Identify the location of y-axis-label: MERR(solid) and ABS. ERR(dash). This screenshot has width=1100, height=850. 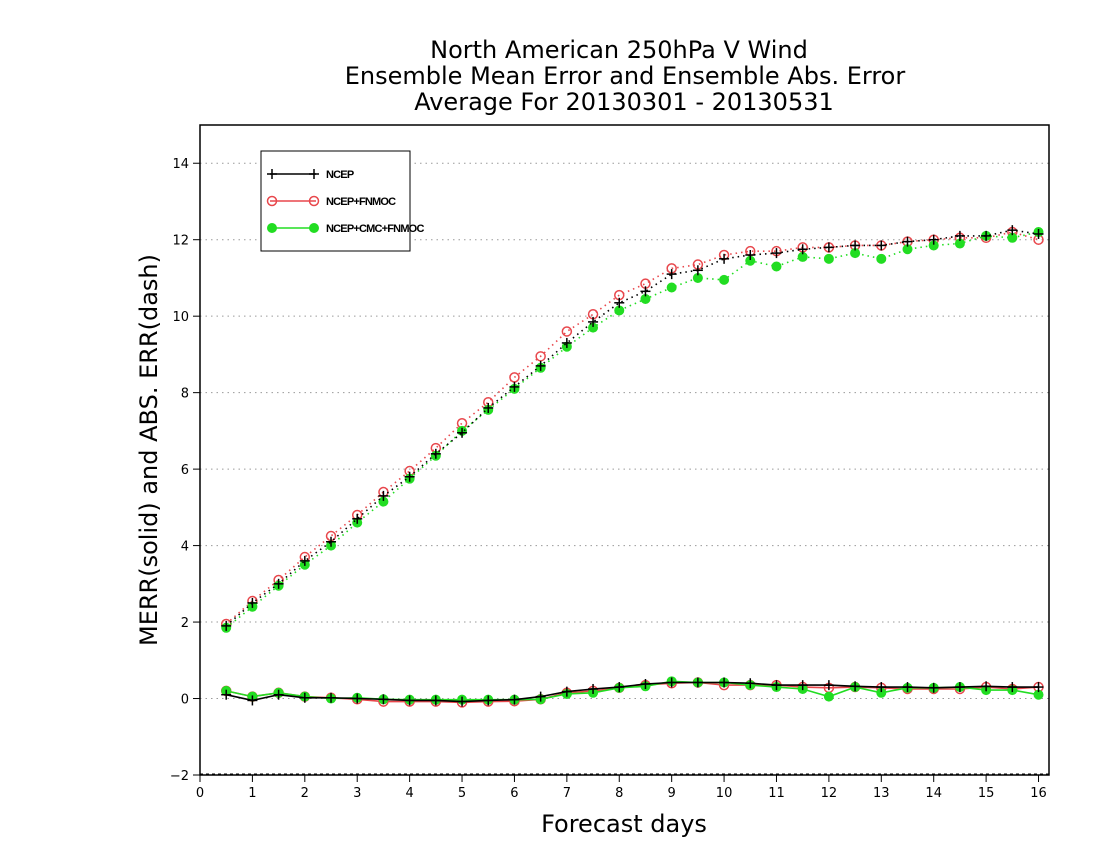
(149, 450).